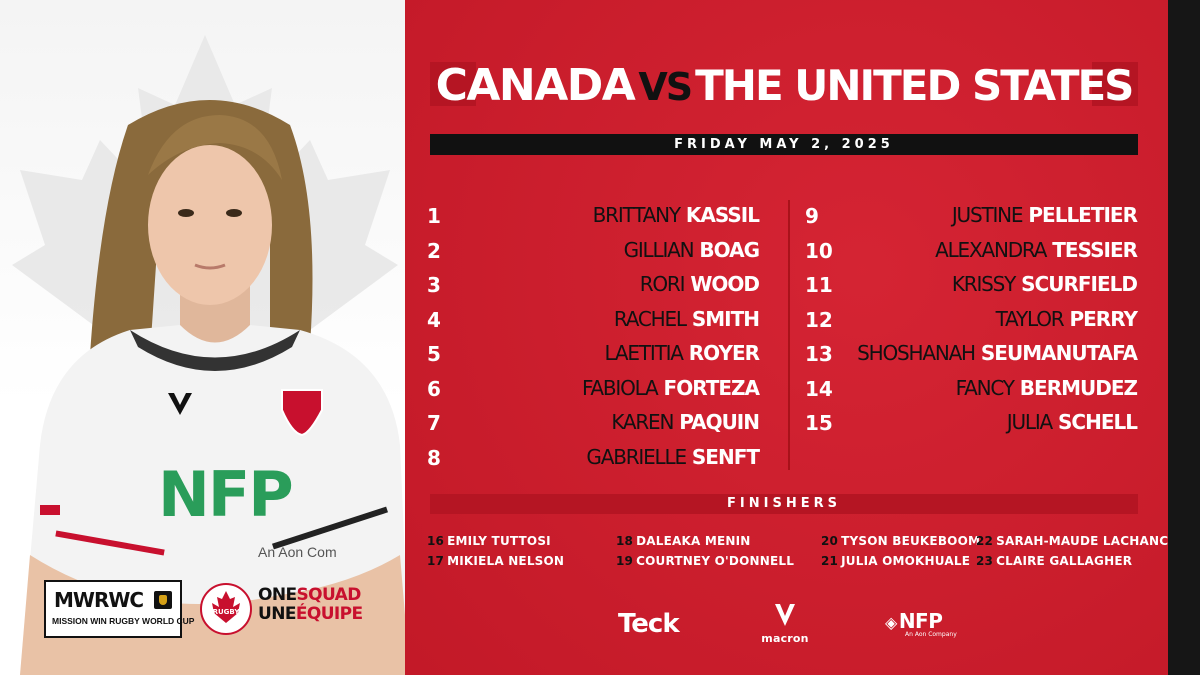 The width and height of the screenshot is (1200, 675). What do you see at coordinates (453, 84) in the screenshot?
I see `title-decoration-left` at bounding box center [453, 84].